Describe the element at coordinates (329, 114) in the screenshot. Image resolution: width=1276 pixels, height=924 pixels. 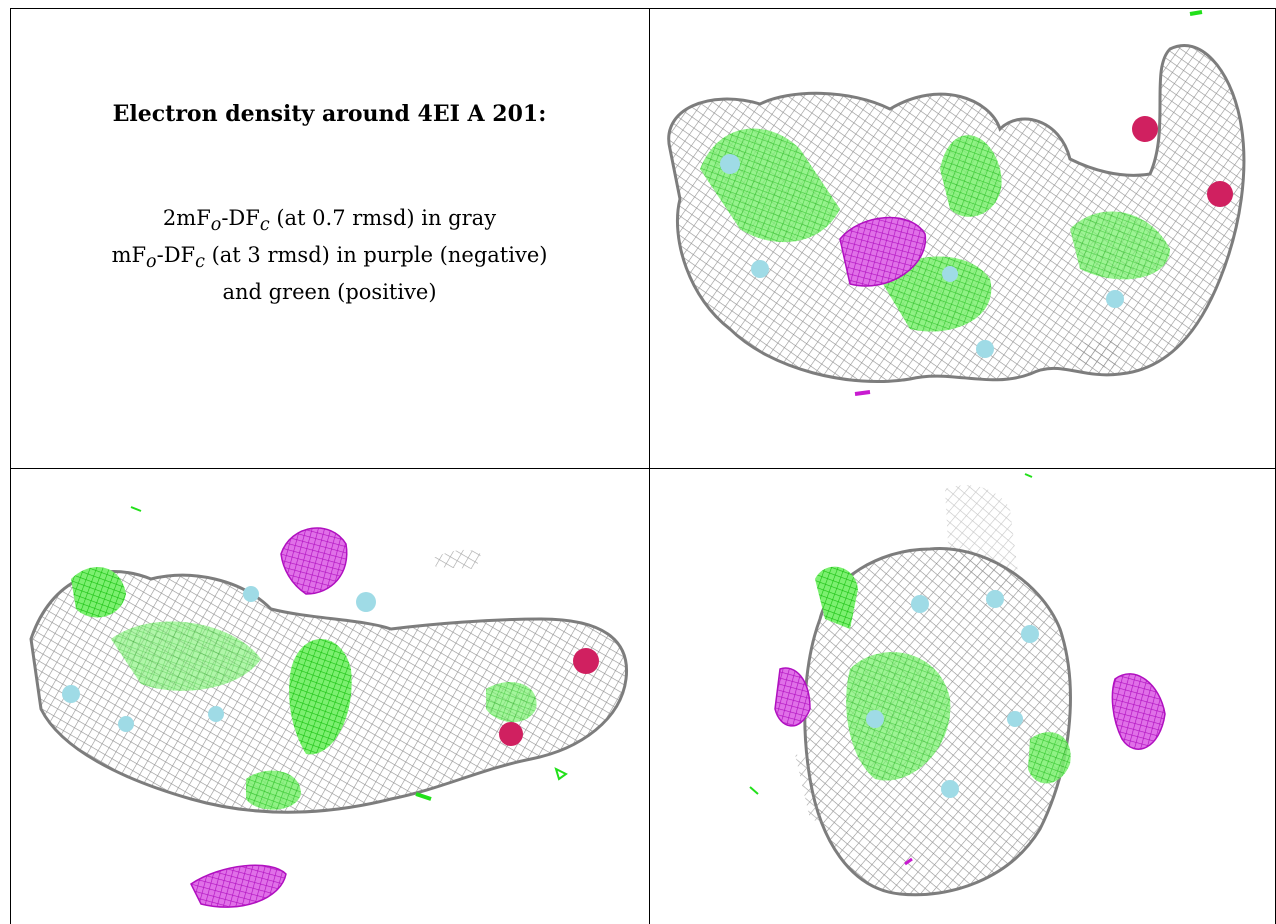
I see `figure-title: Electron density around 4EI A 201:` at that location.